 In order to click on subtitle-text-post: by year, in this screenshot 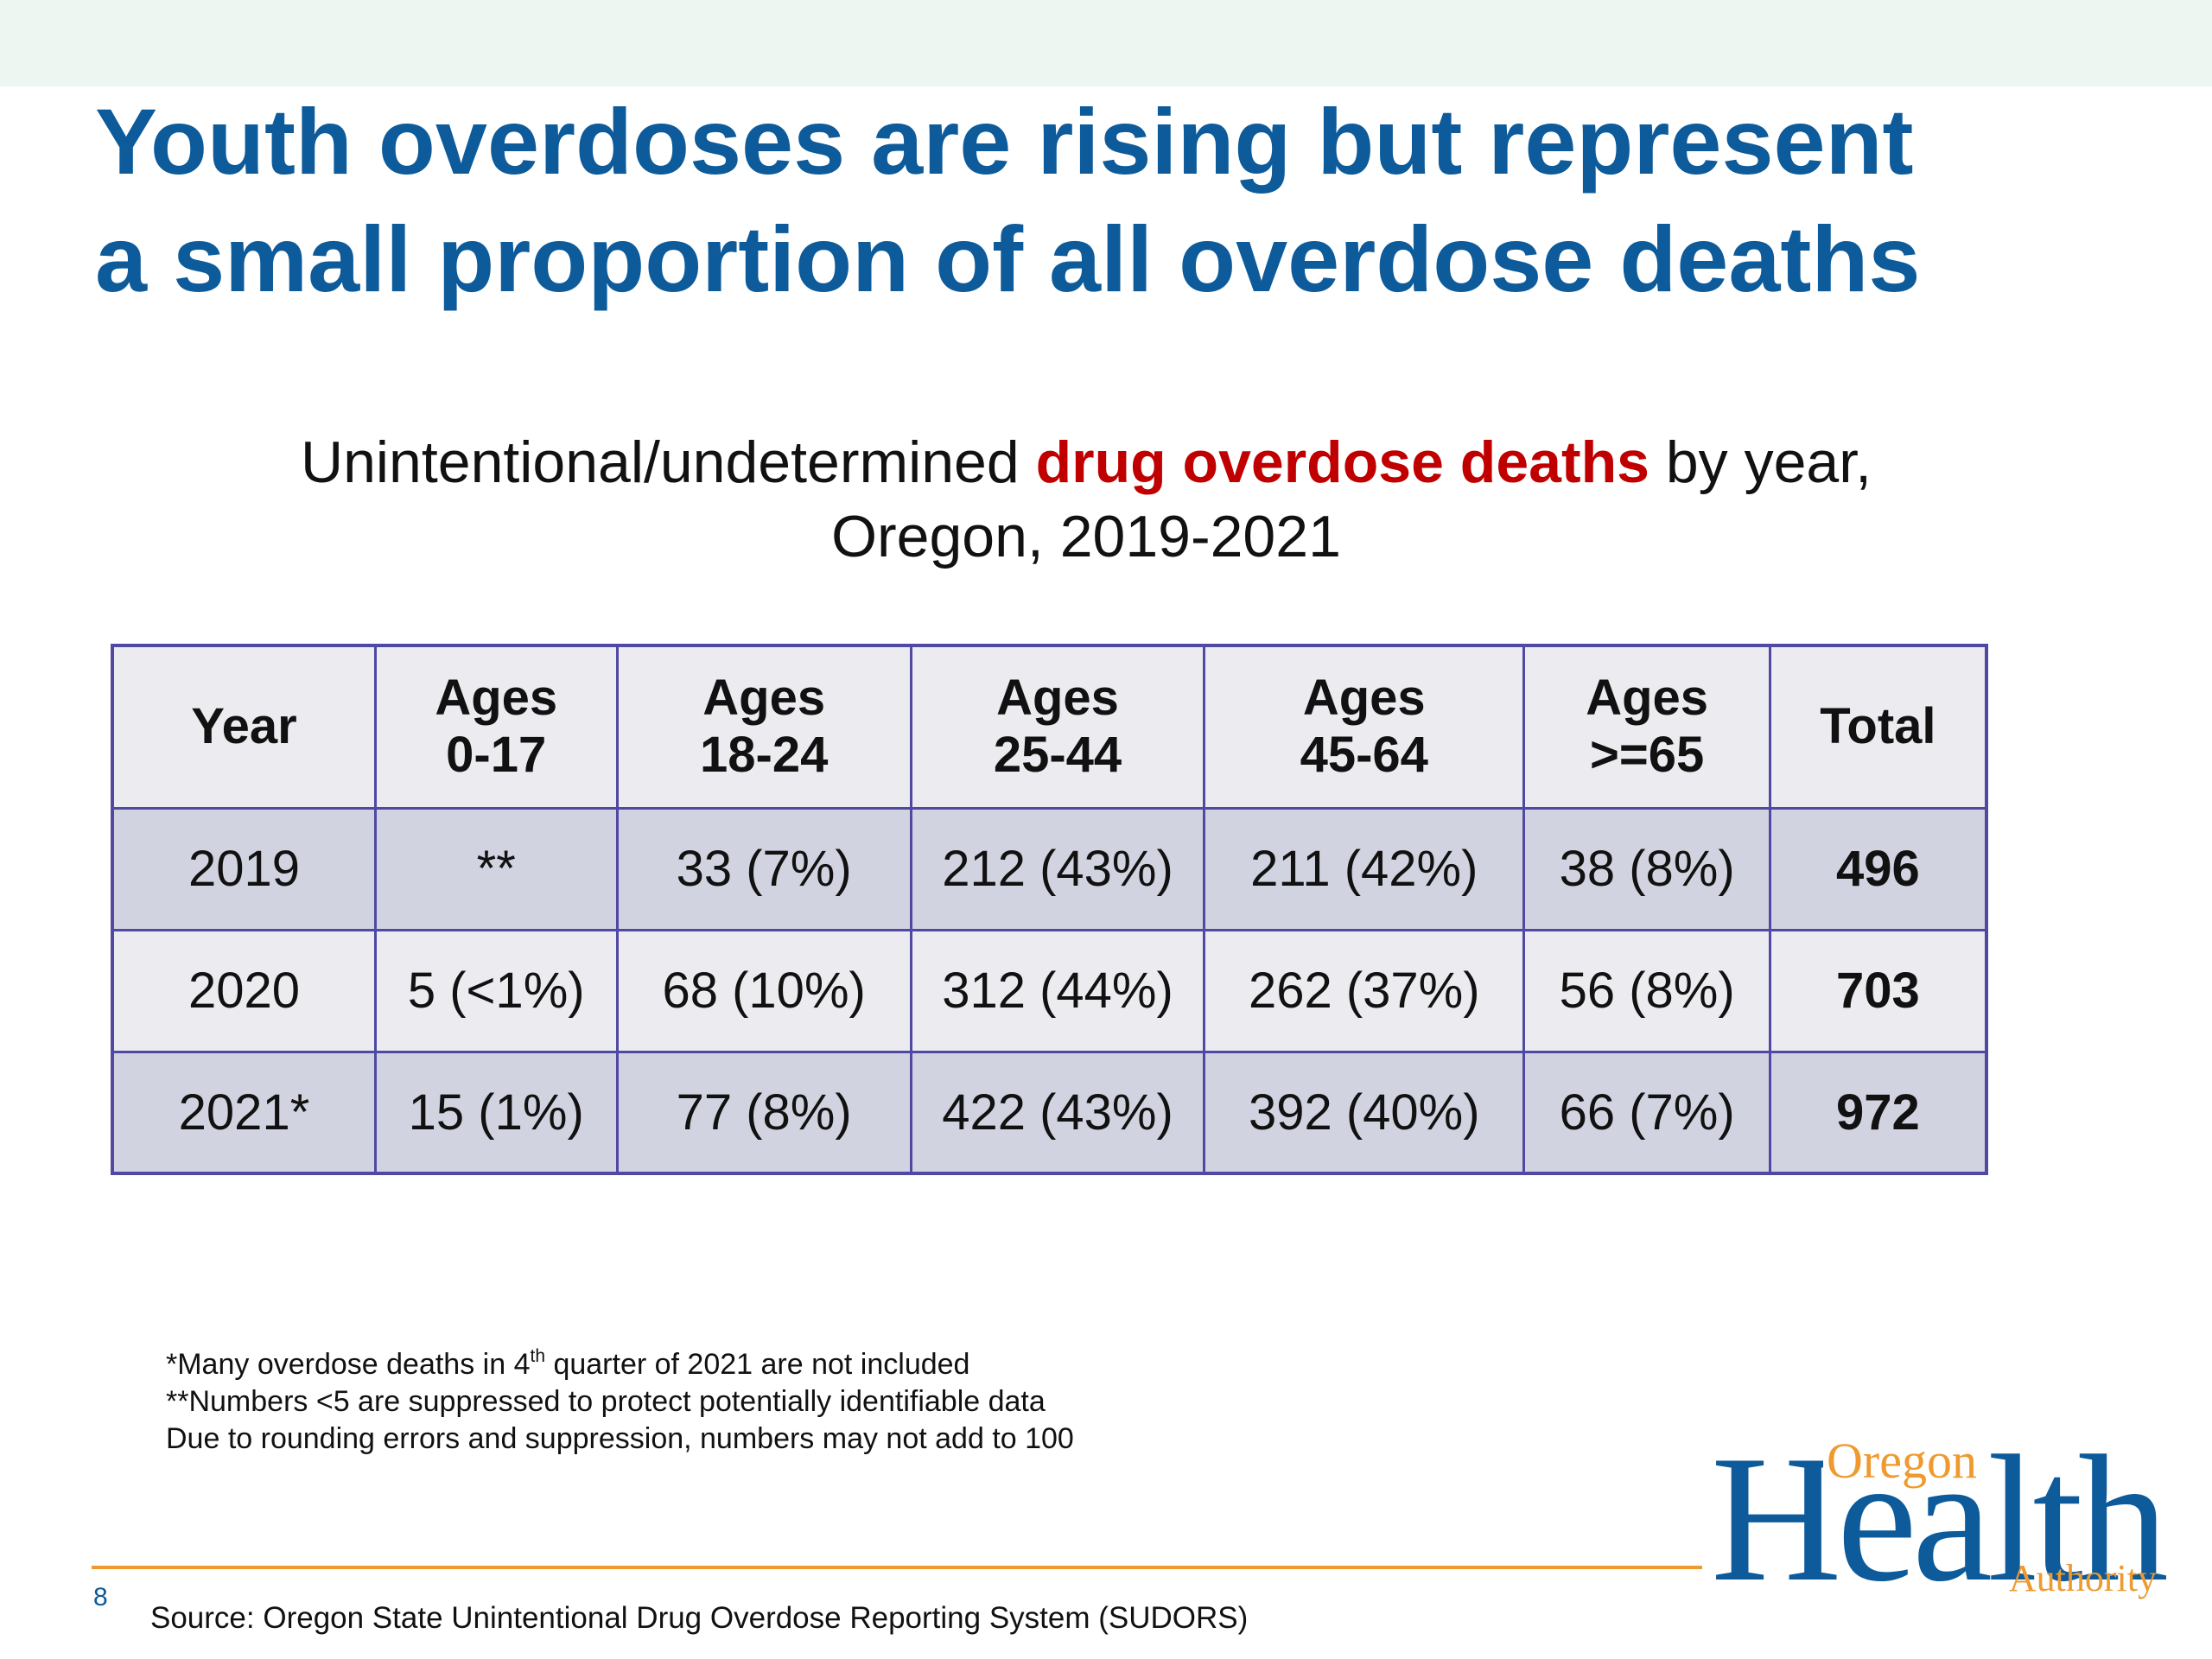, I will do `click(1760, 462)`.